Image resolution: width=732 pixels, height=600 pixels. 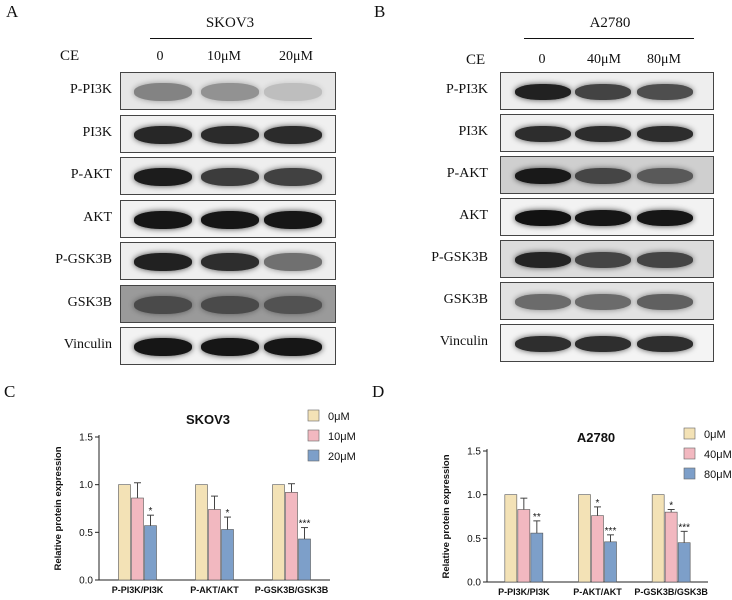 What do you see at coordinates (342, 437) in the screenshot?
I see `legend-label: 10μM` at bounding box center [342, 437].